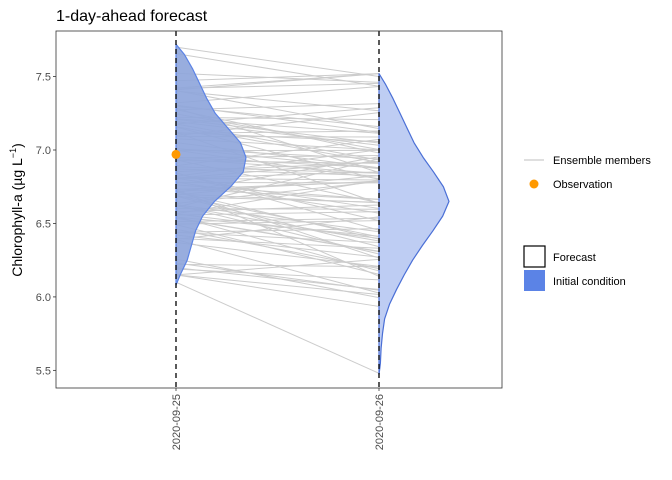 The image size is (672, 480). What do you see at coordinates (43, 298) in the screenshot?
I see `y-tick-label: 6.0` at bounding box center [43, 298].